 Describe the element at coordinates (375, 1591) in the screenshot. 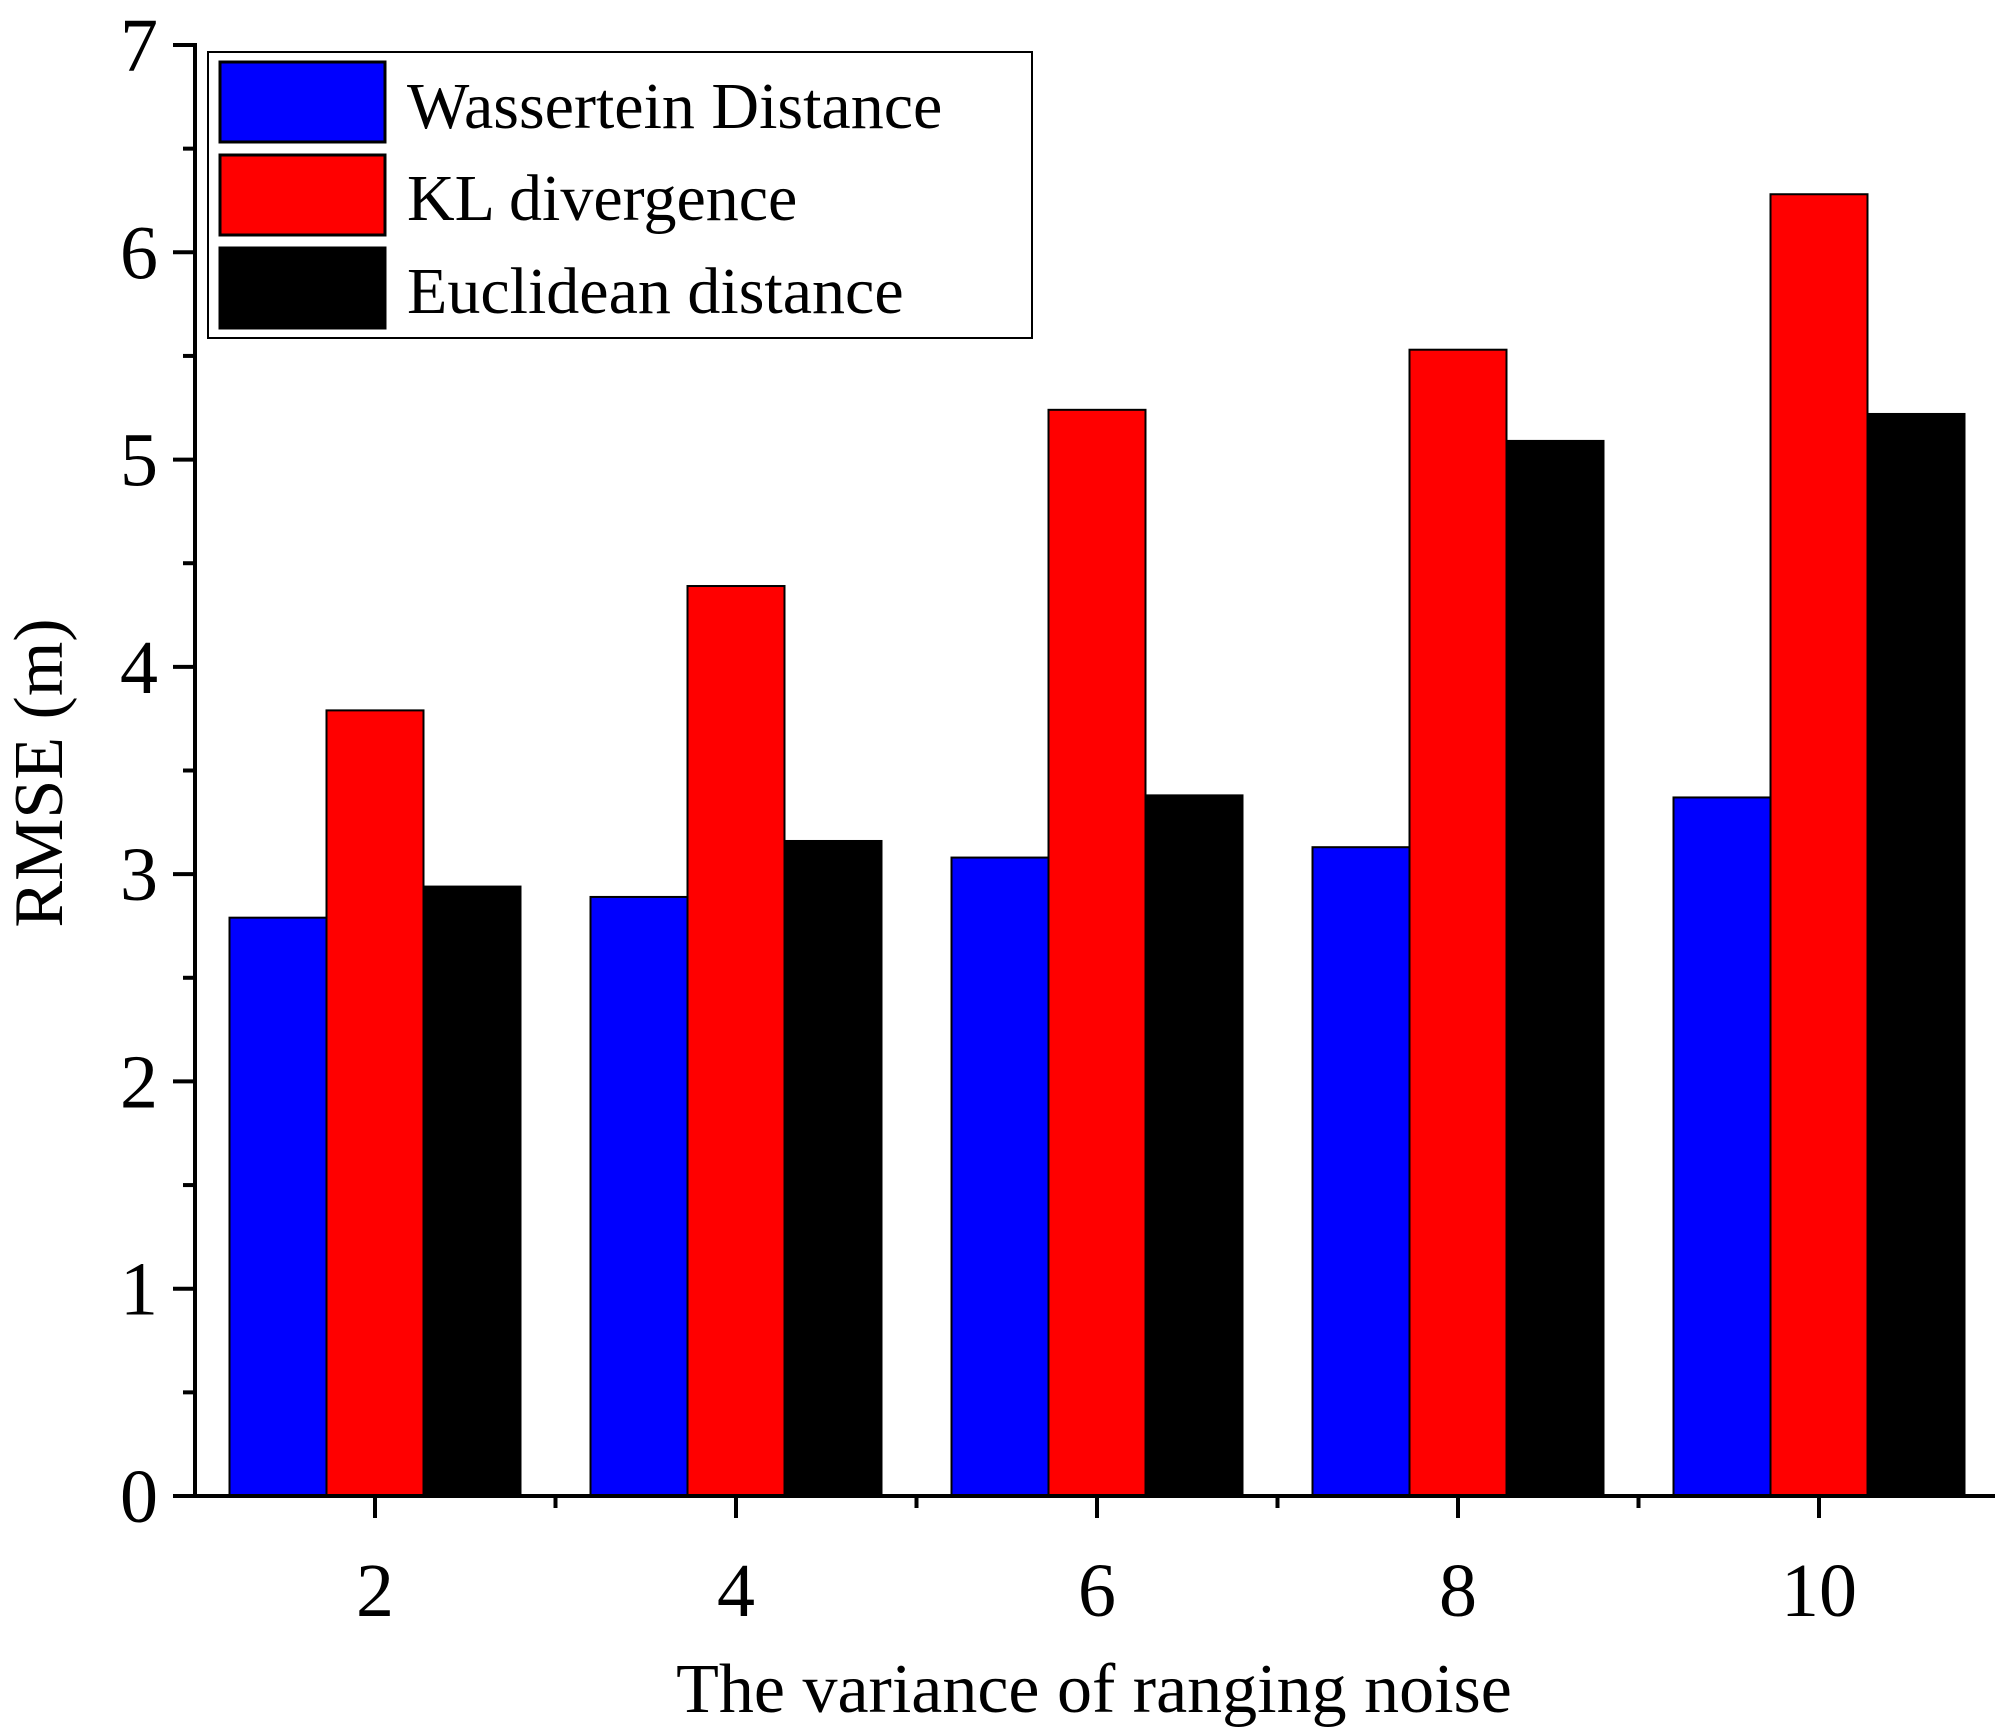

I see `x-tick-label: 2` at that location.